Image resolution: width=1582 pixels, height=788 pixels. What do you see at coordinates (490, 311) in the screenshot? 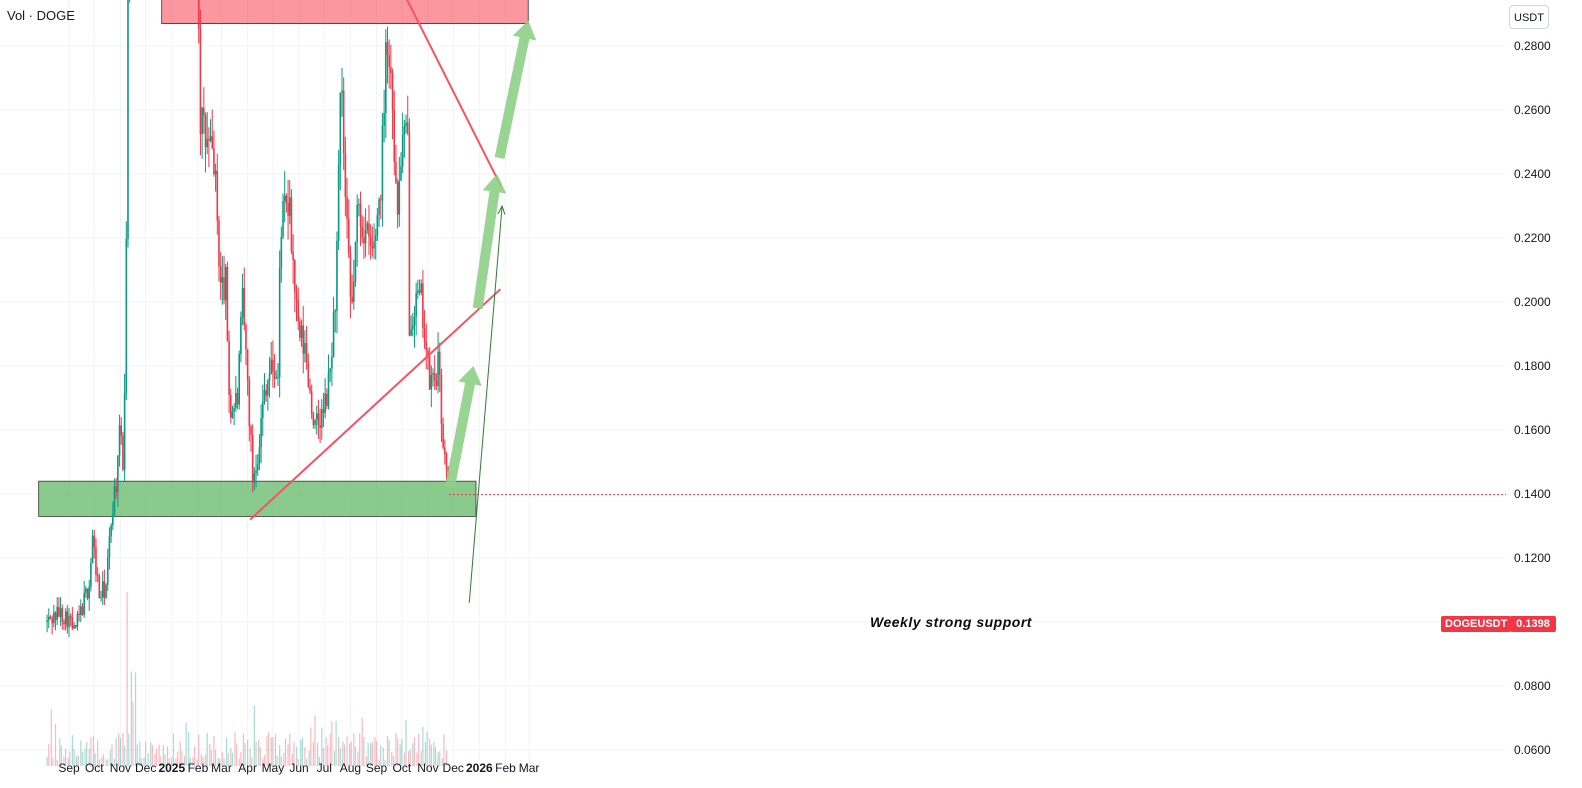
I see `projection-arrows` at bounding box center [490, 311].